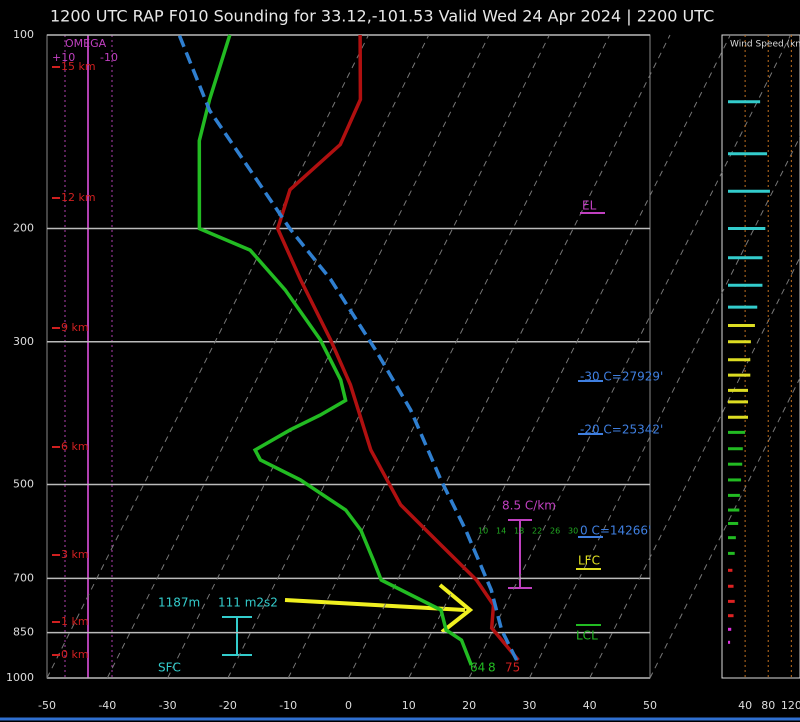 This screenshot has width=800, height=722. I want to click on annotation: LFC, so click(589, 561).